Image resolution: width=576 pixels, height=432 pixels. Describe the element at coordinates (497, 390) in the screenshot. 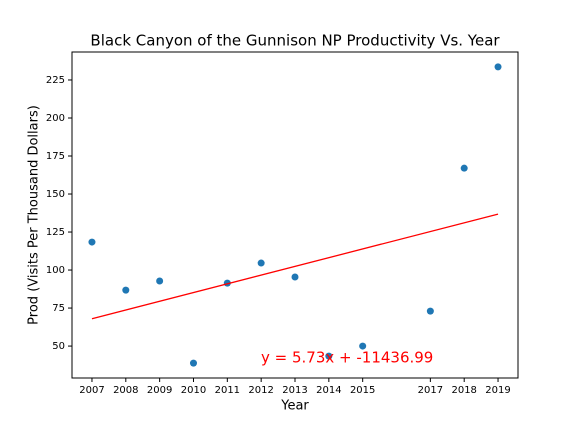

I see `x-tick-label: 2019` at that location.